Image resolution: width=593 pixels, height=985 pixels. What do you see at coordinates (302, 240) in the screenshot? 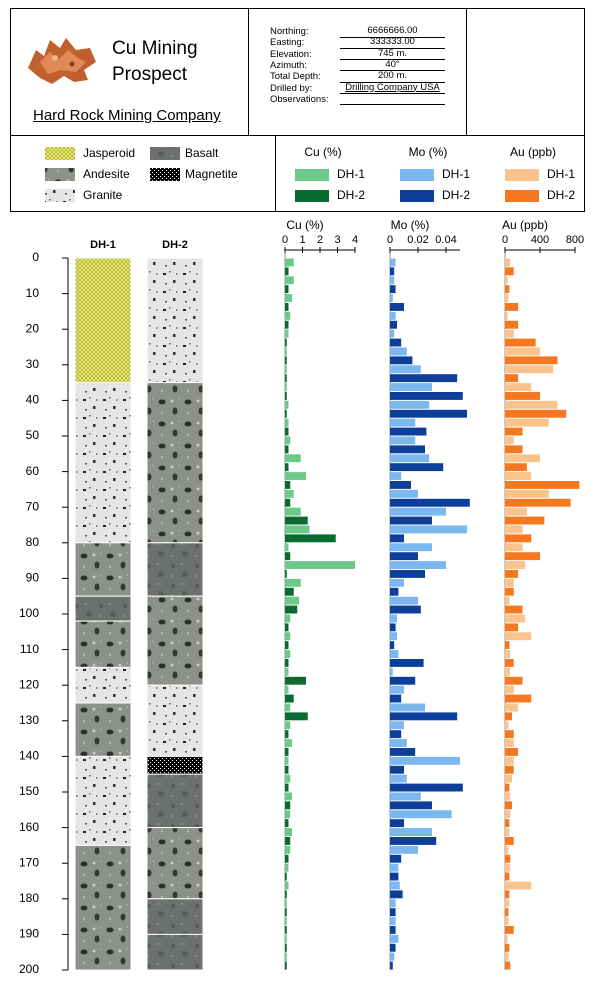
I see `x-tick-label: 1` at bounding box center [302, 240].